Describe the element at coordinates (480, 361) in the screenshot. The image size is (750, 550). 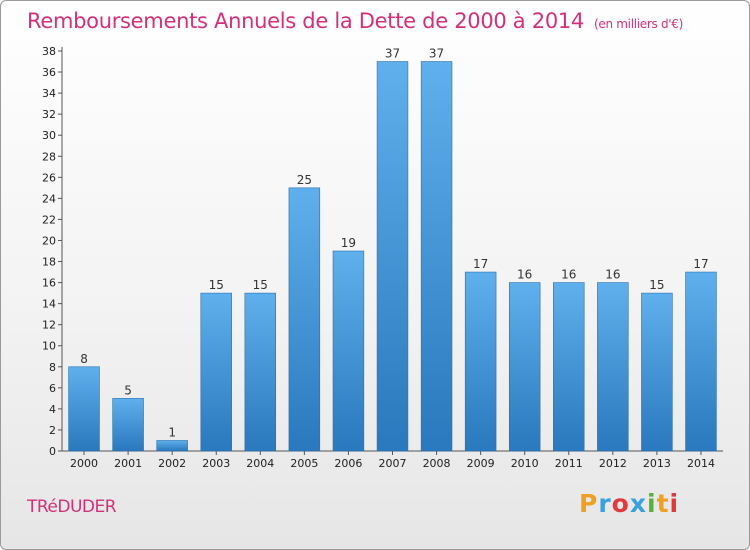
I see `bar-2009` at that location.